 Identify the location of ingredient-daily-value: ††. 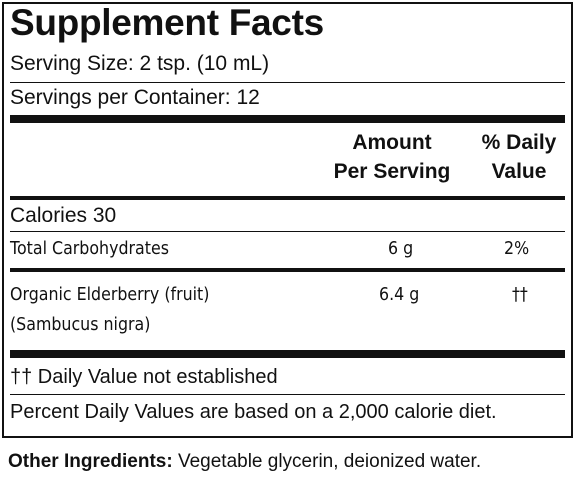
(520, 294).